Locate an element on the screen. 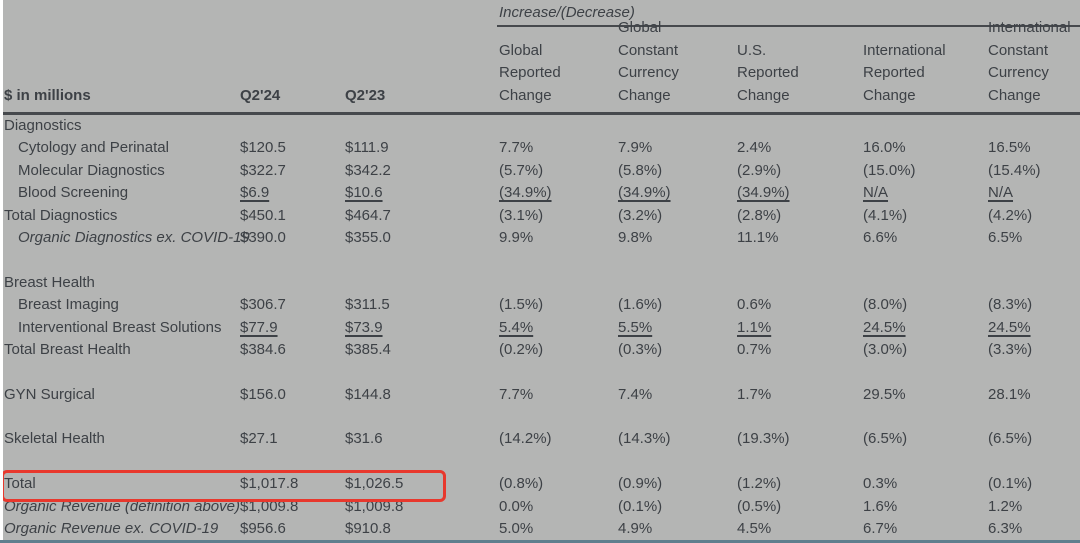 The height and width of the screenshot is (543, 1080). col-header-unit-label: $ in millions is located at coordinates (47, 95).